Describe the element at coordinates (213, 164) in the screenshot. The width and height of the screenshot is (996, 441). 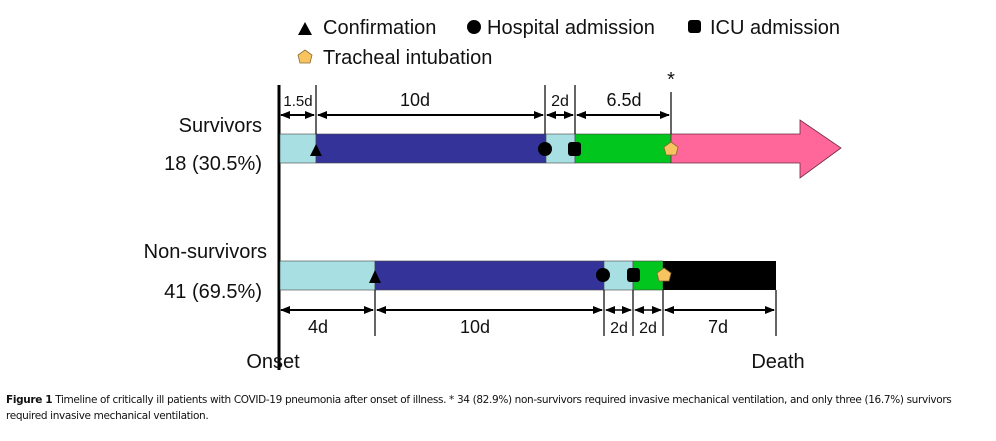
I see `survivors-count: 18 (30.5%)` at that location.